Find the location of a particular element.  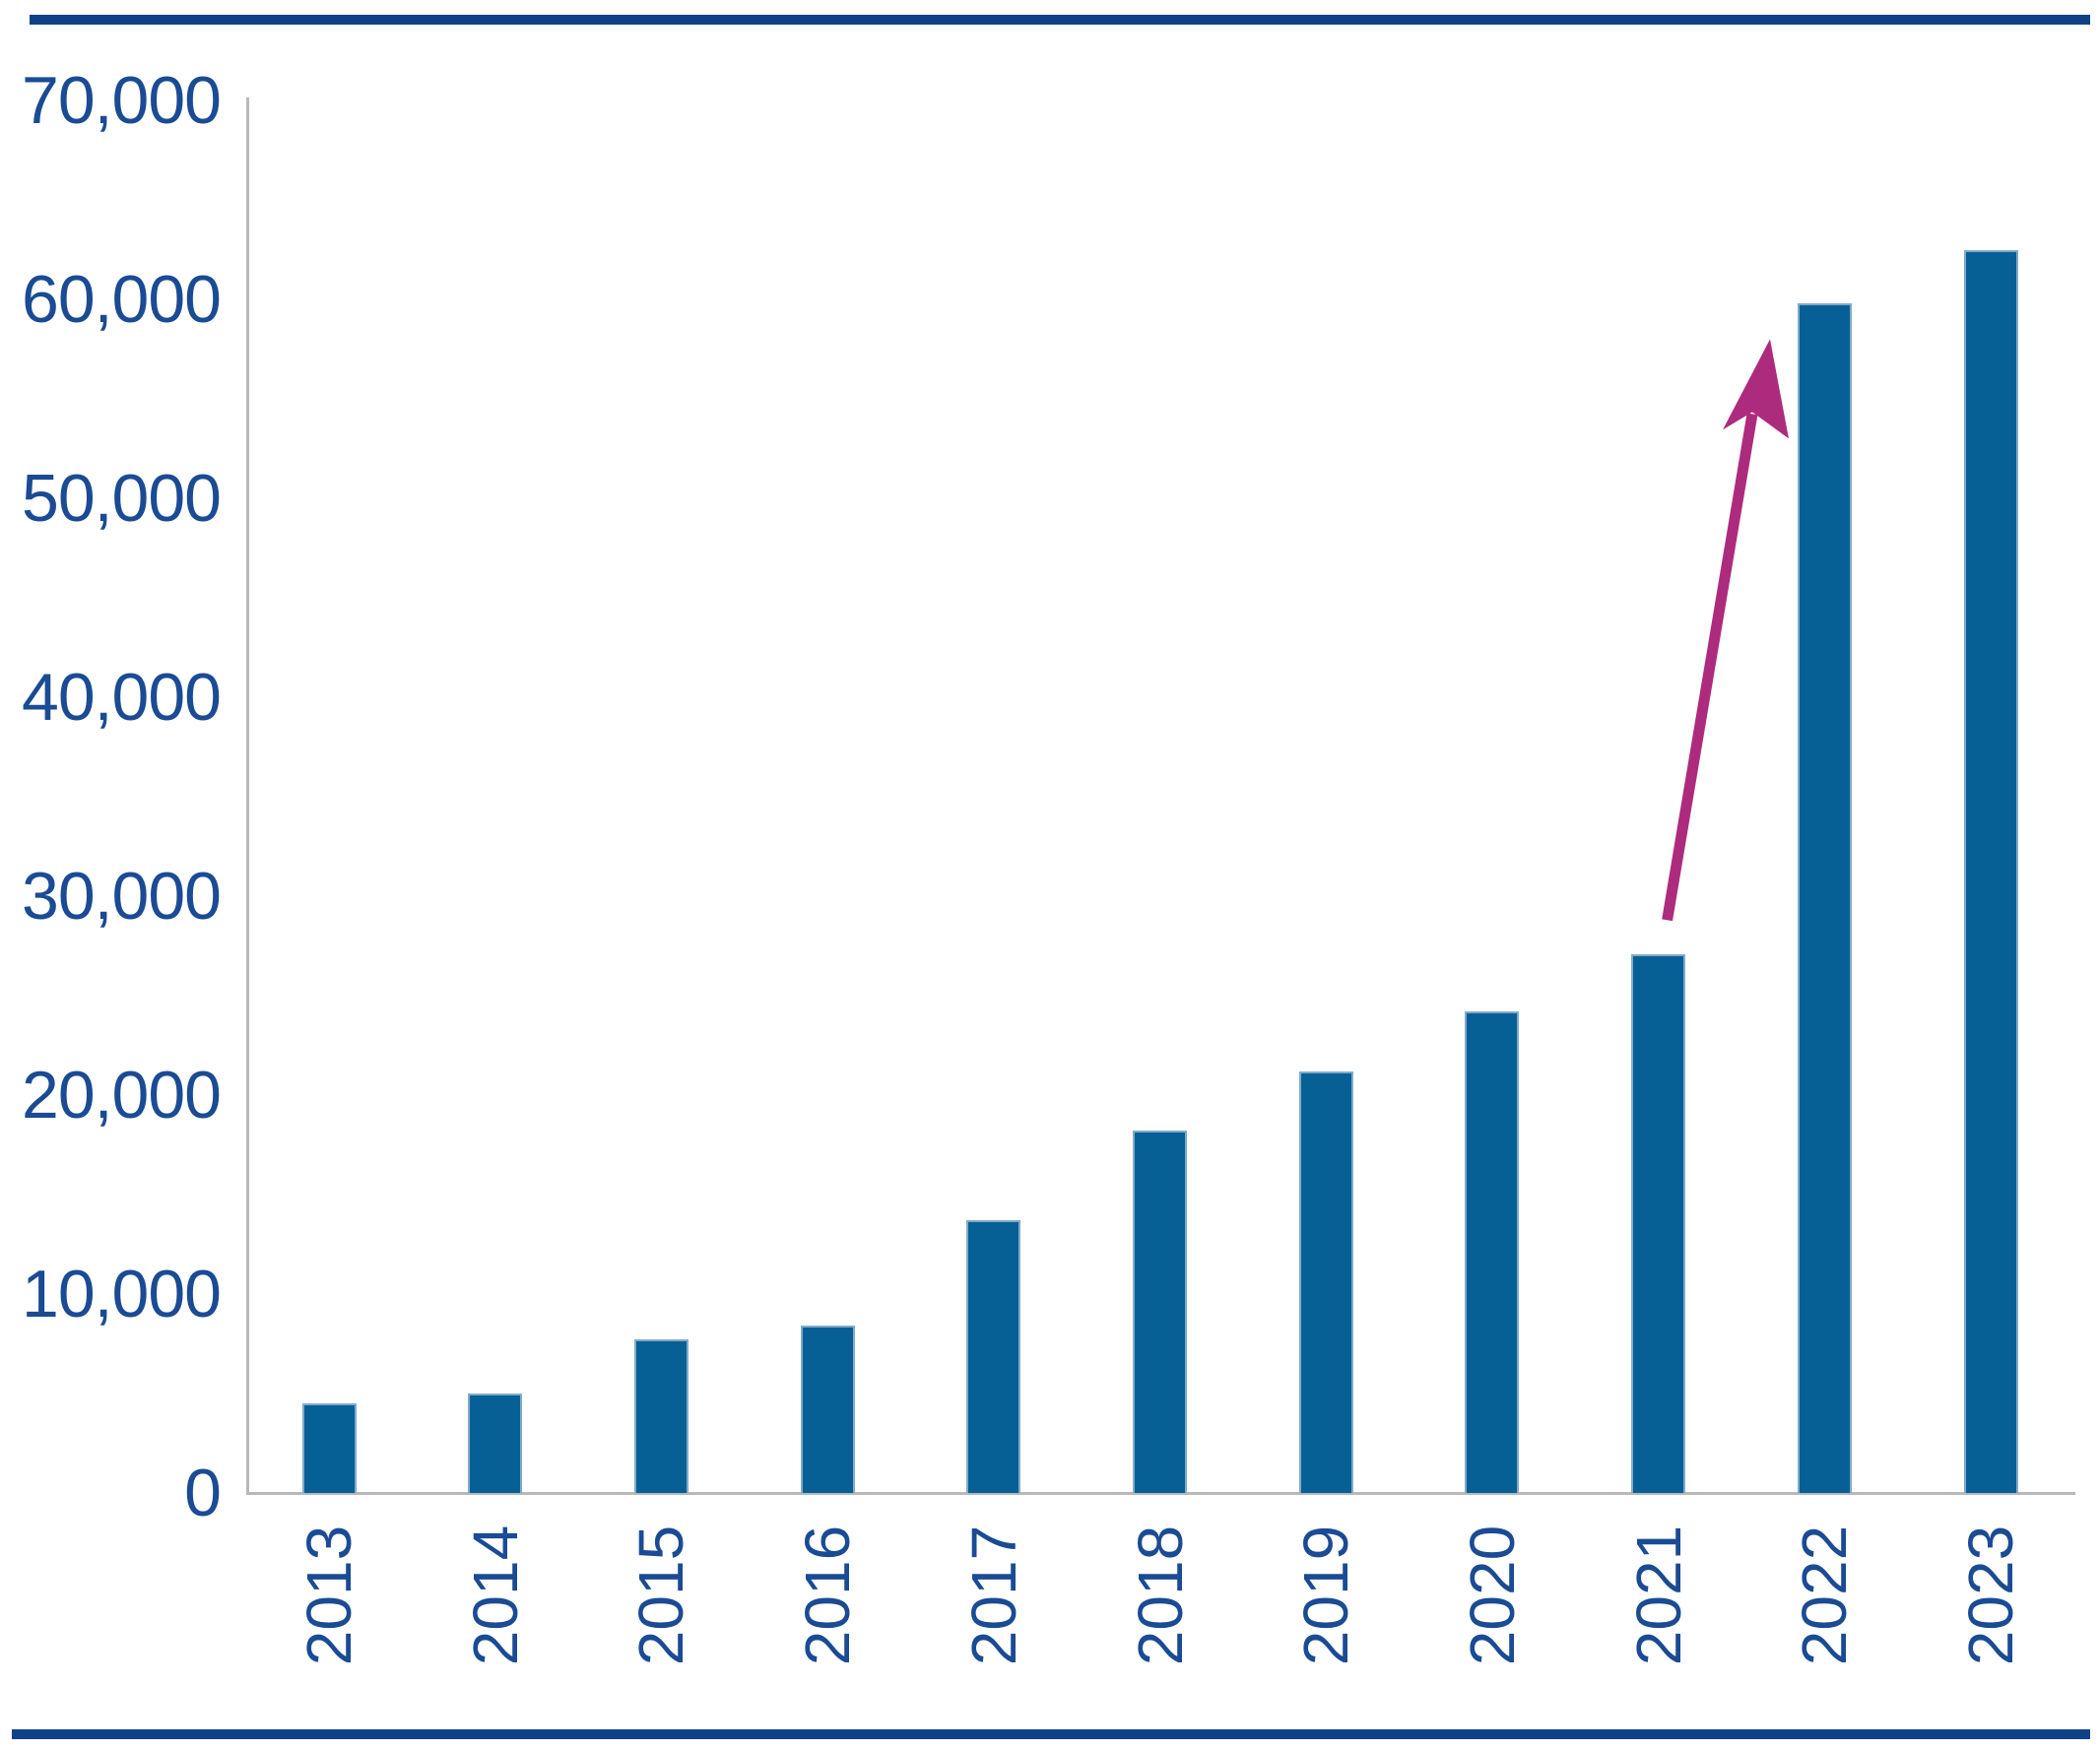

x-axis-baseline is located at coordinates (1160, 1493).